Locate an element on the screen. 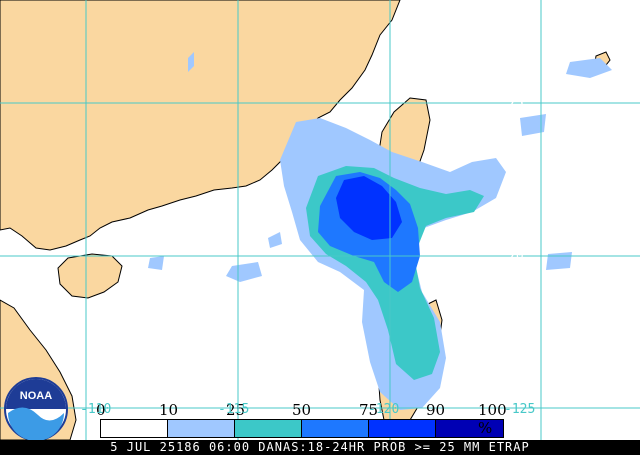  noaa-logo: NOAA is located at coordinates (36, 409).